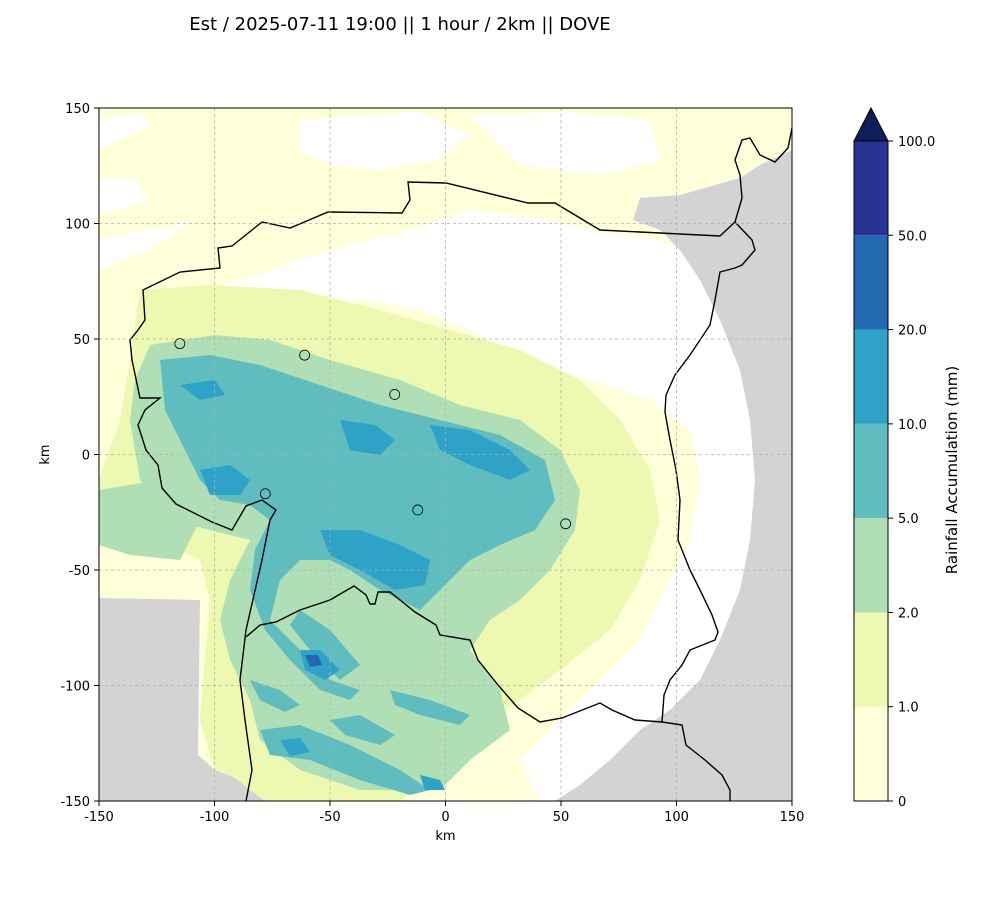  Describe the element at coordinates (908, 708) in the screenshot. I see `colorbar-tick-label: 1.0` at that location.